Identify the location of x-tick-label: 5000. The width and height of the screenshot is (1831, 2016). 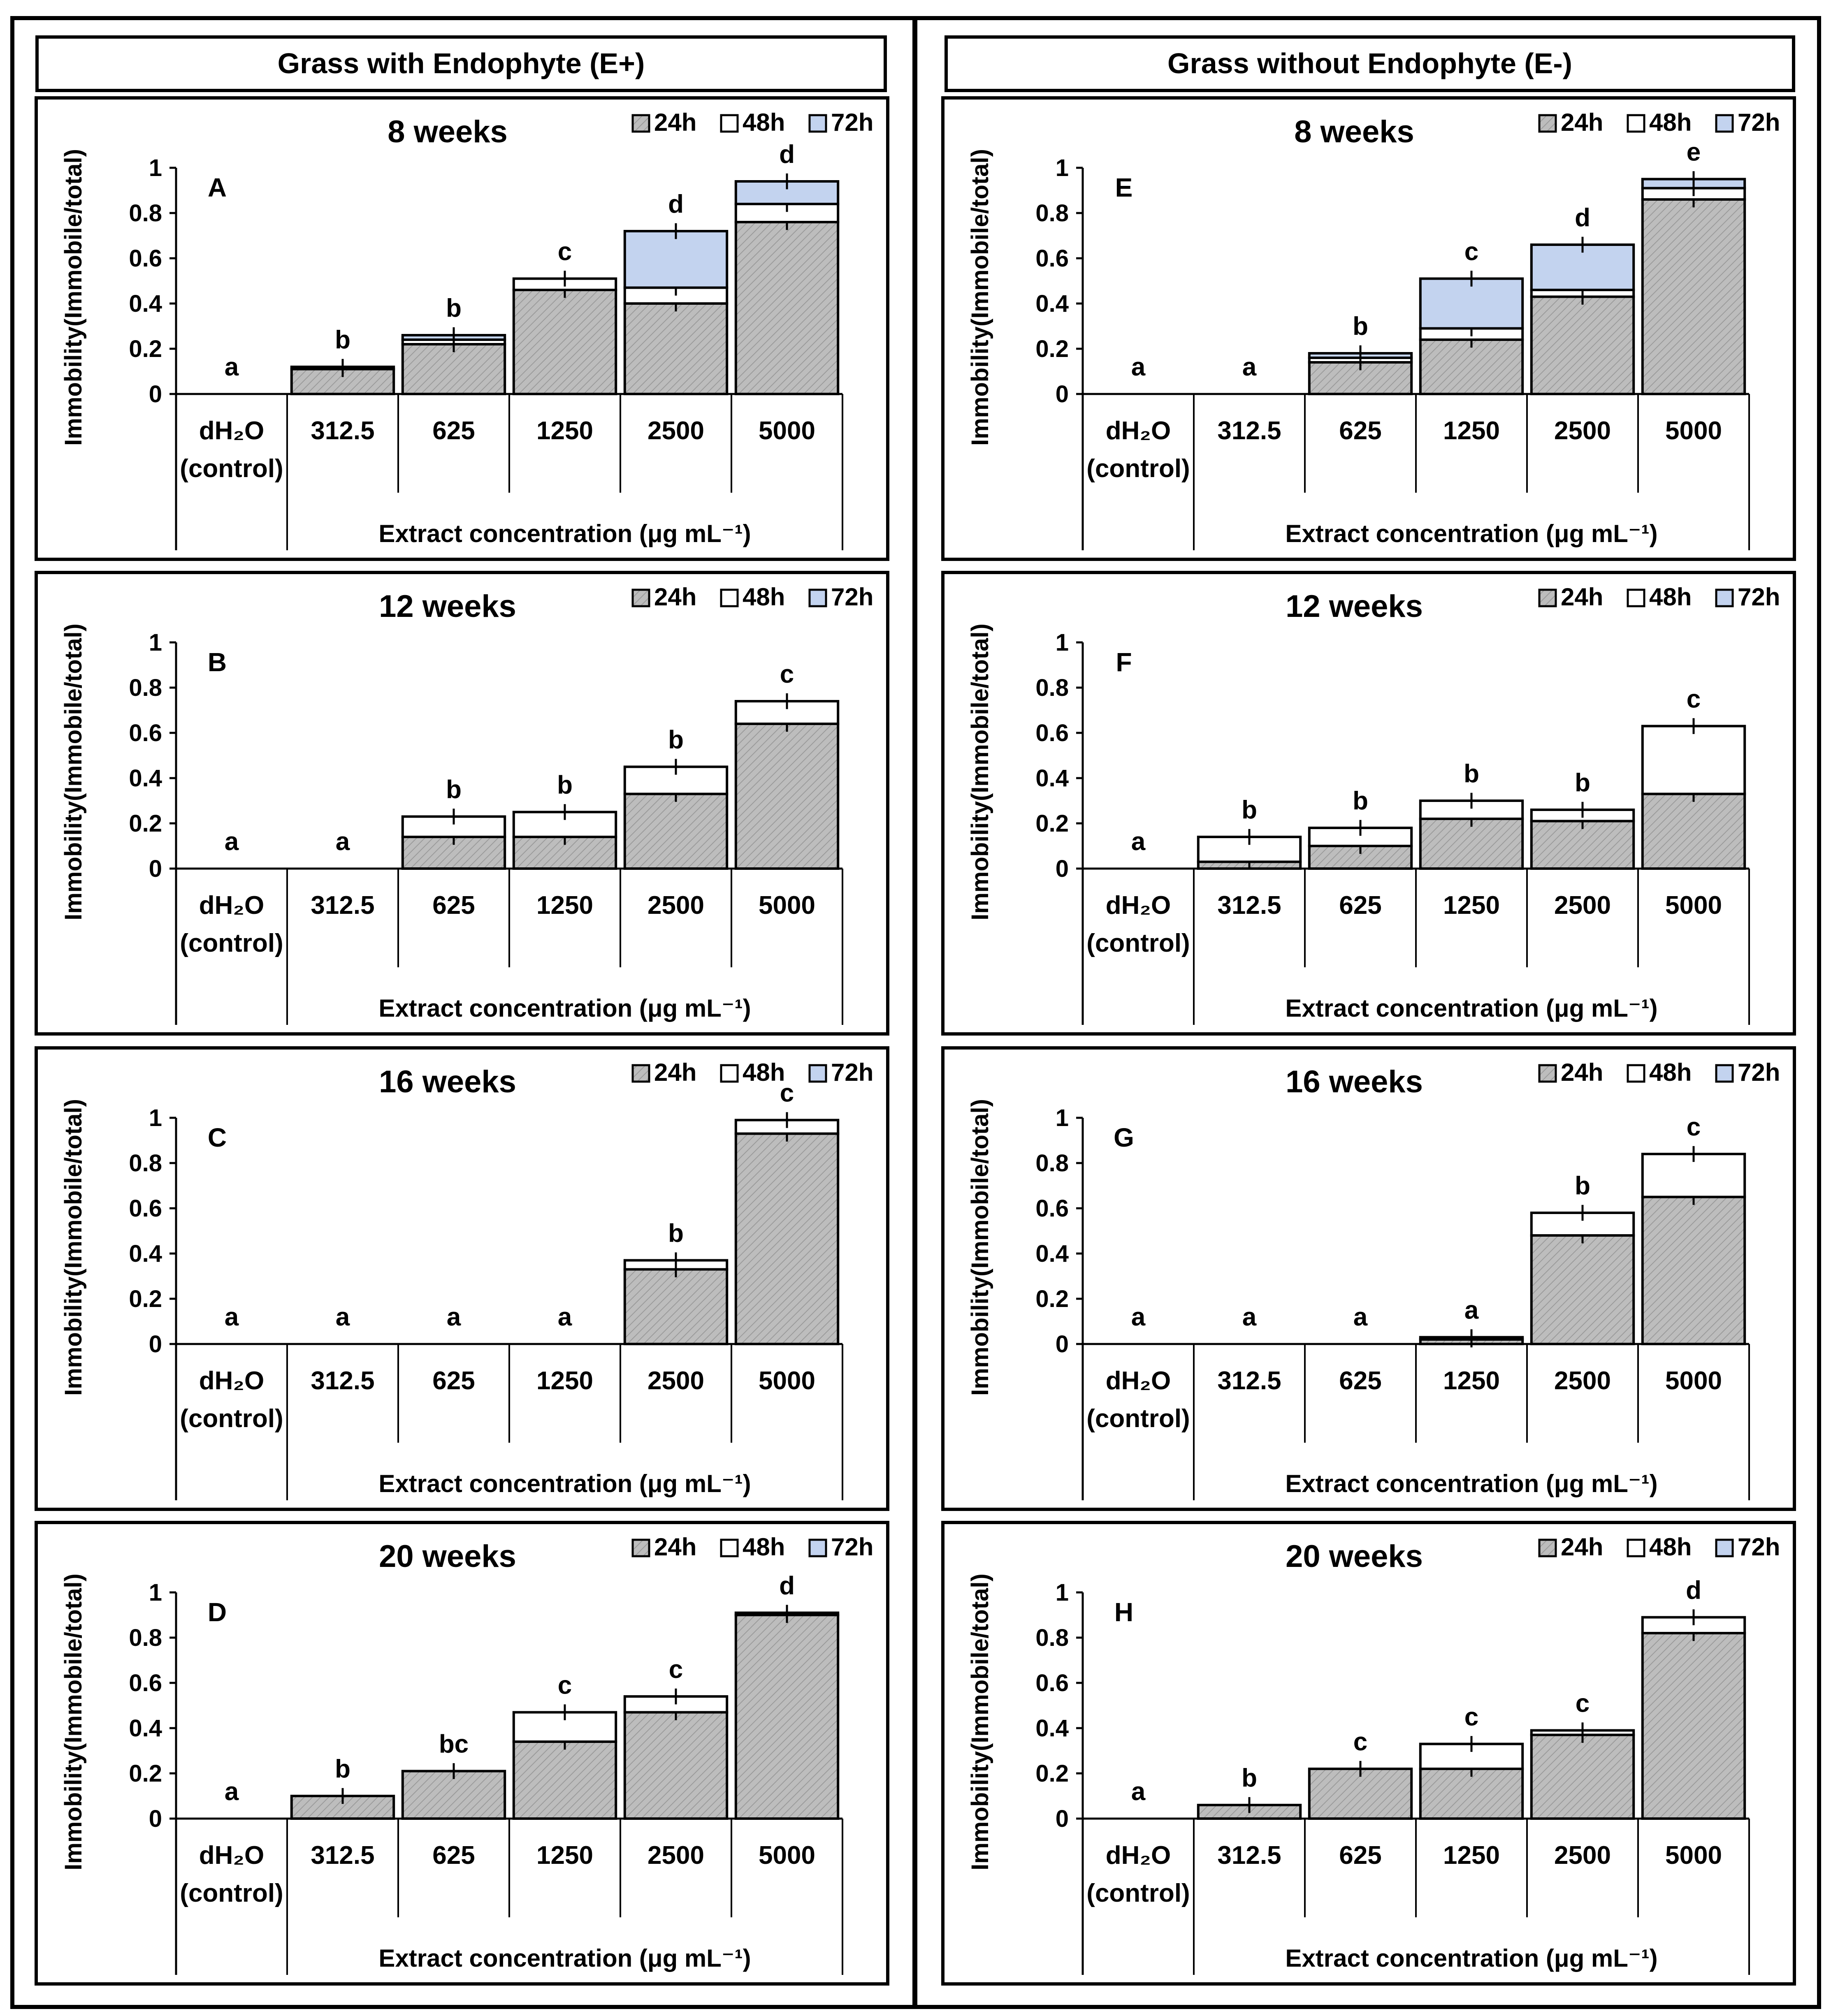
(787, 431).